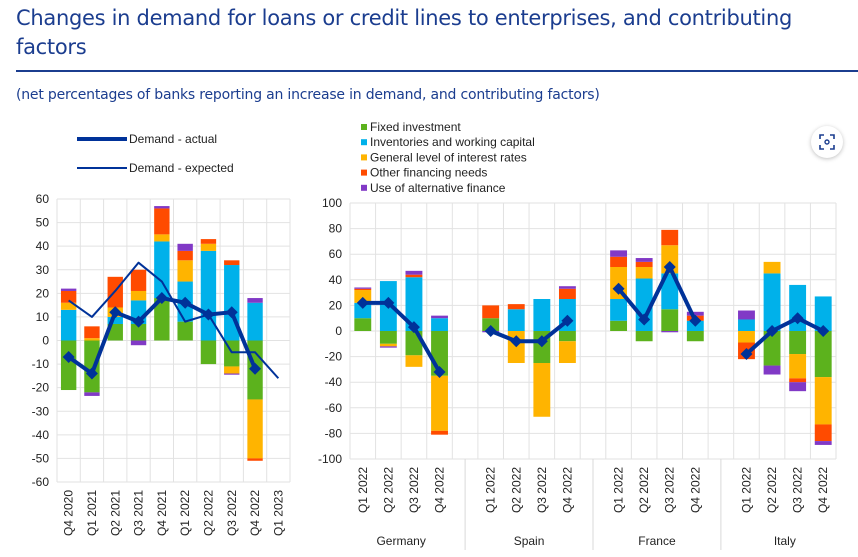  What do you see at coordinates (452, 142) in the screenshot?
I see `legend-label-1: Inventories and working capital` at bounding box center [452, 142].